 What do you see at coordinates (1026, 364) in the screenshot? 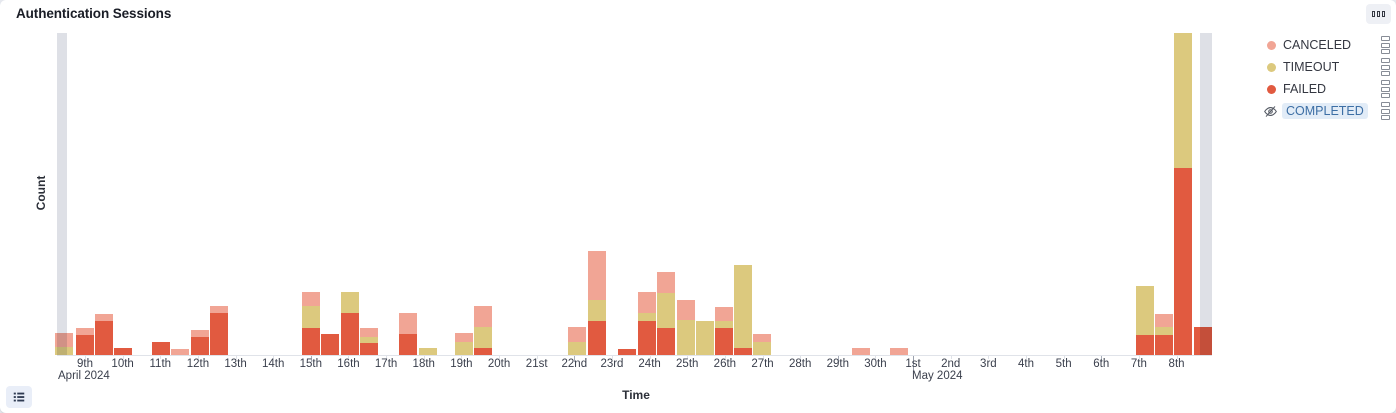
I see `x-tick-label: 4th` at bounding box center [1026, 364].